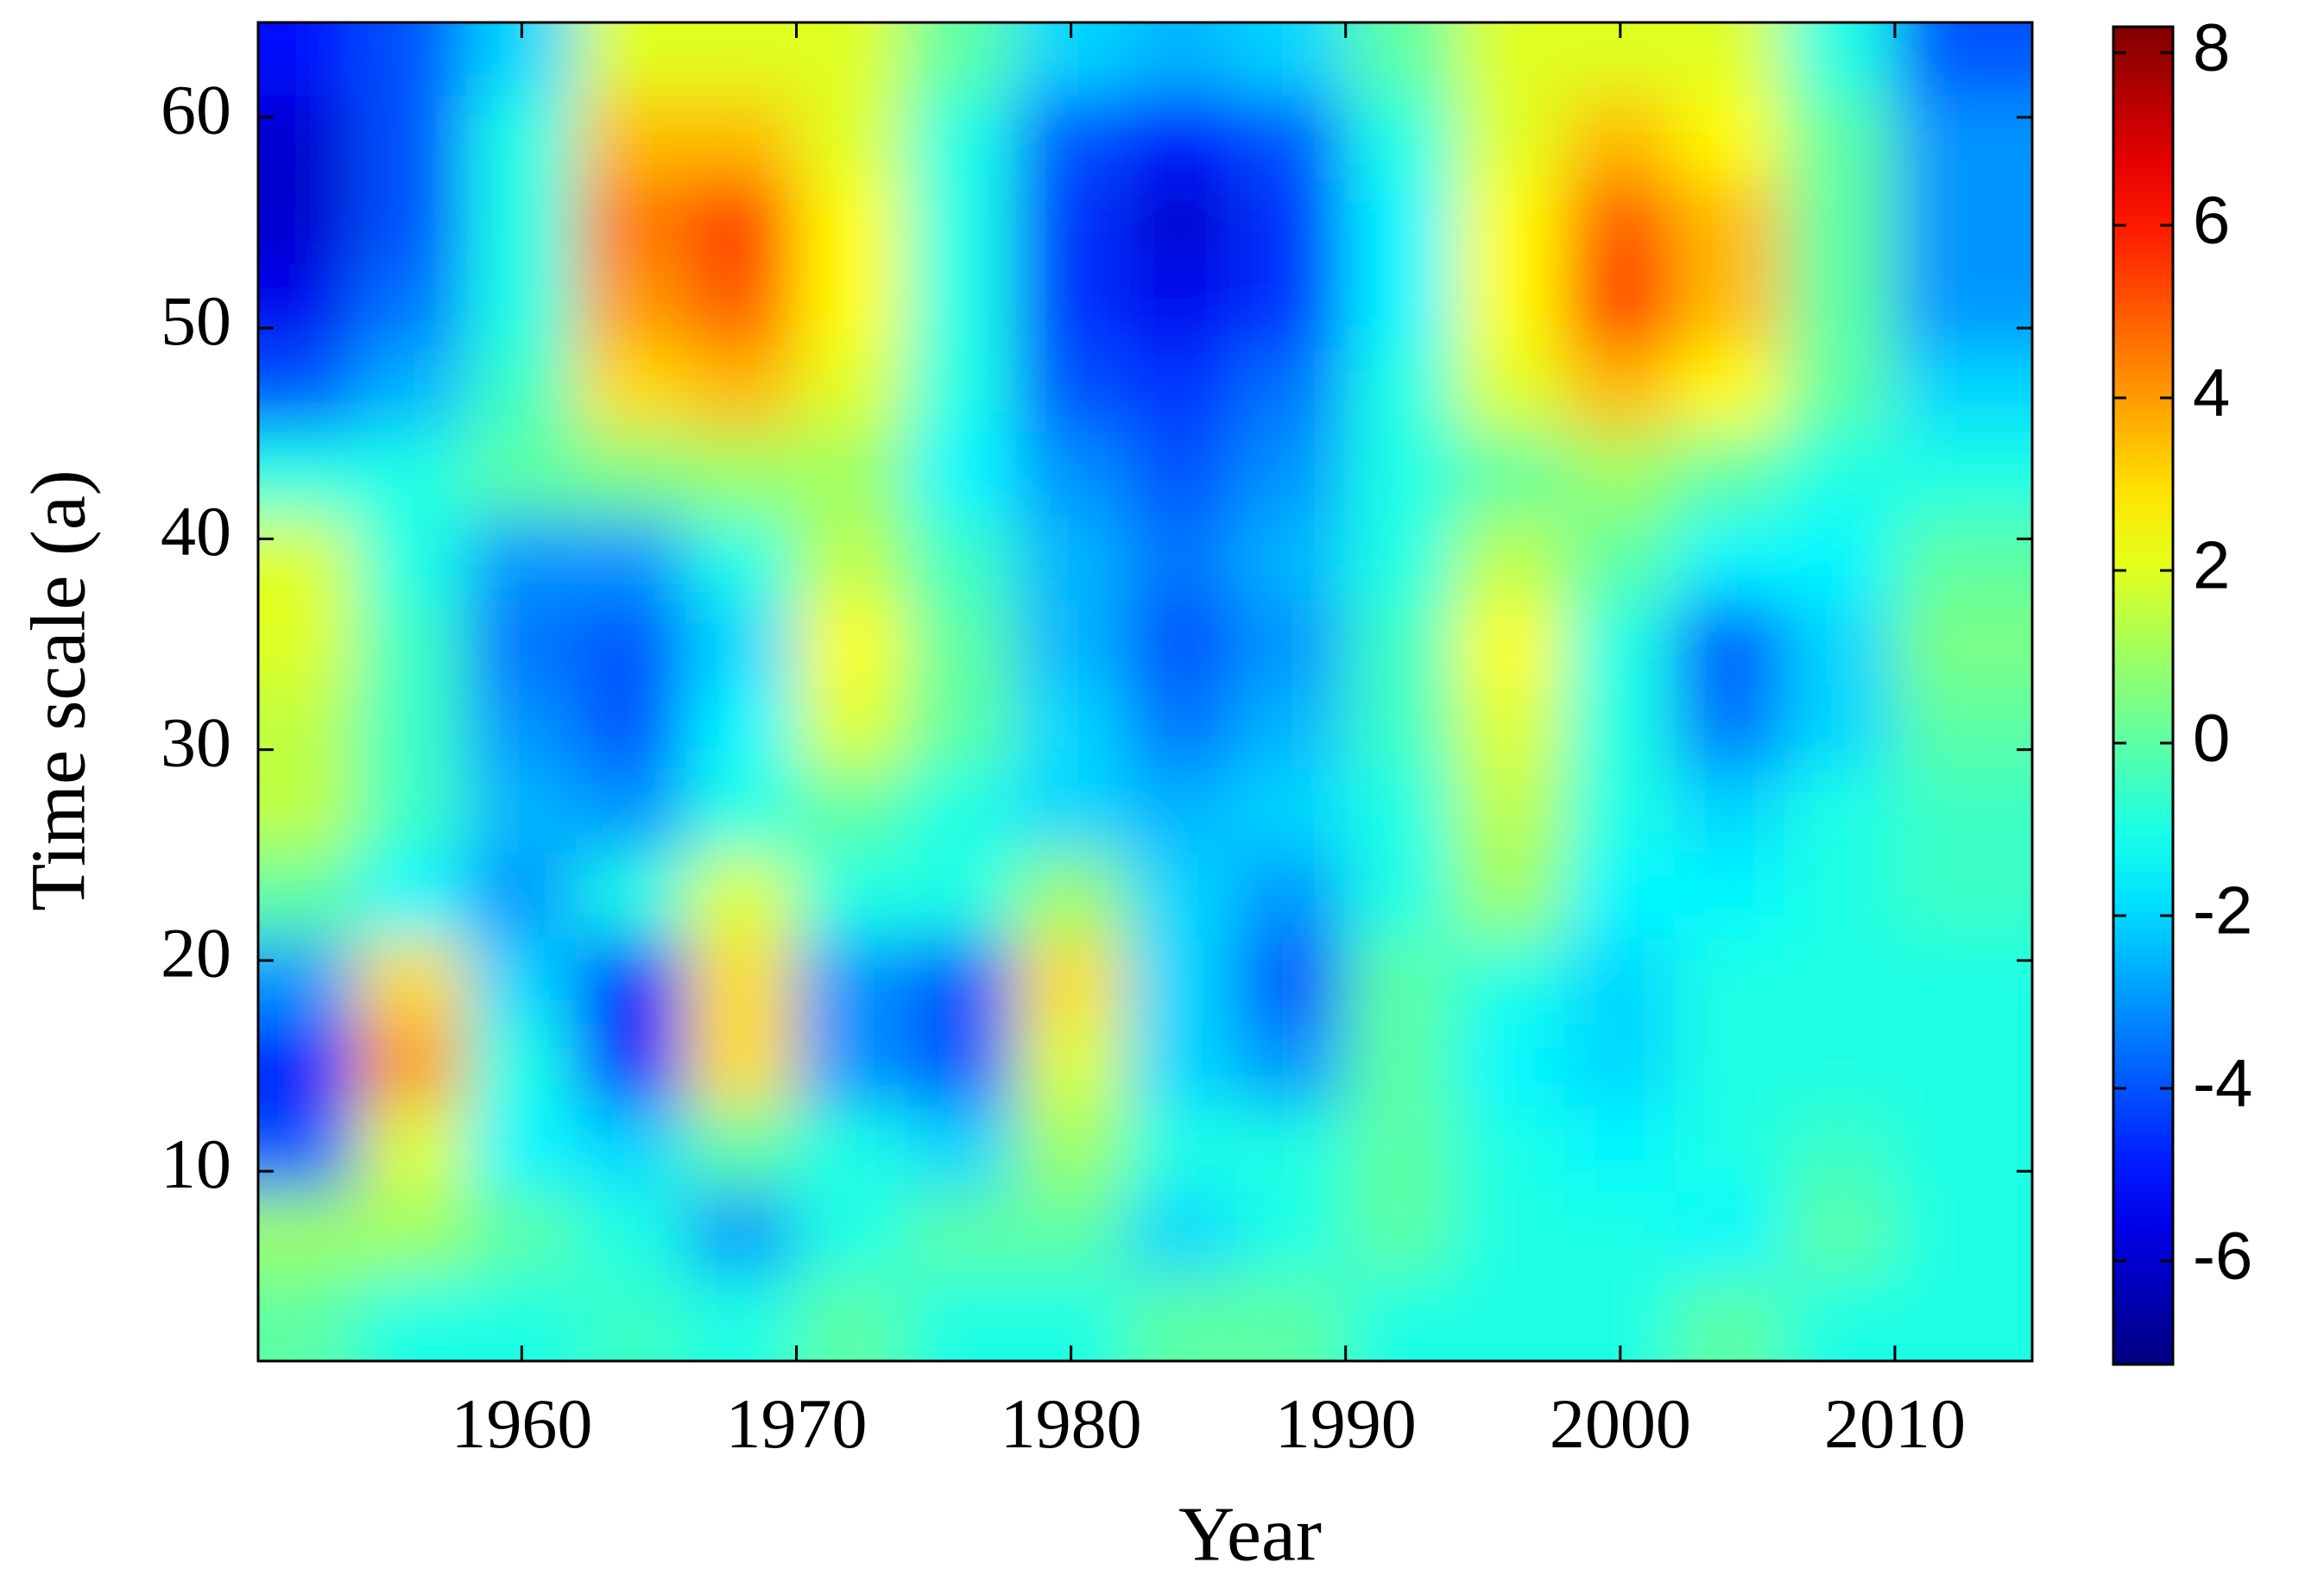  I want to click on y-tick-label: 40, so click(196, 531).